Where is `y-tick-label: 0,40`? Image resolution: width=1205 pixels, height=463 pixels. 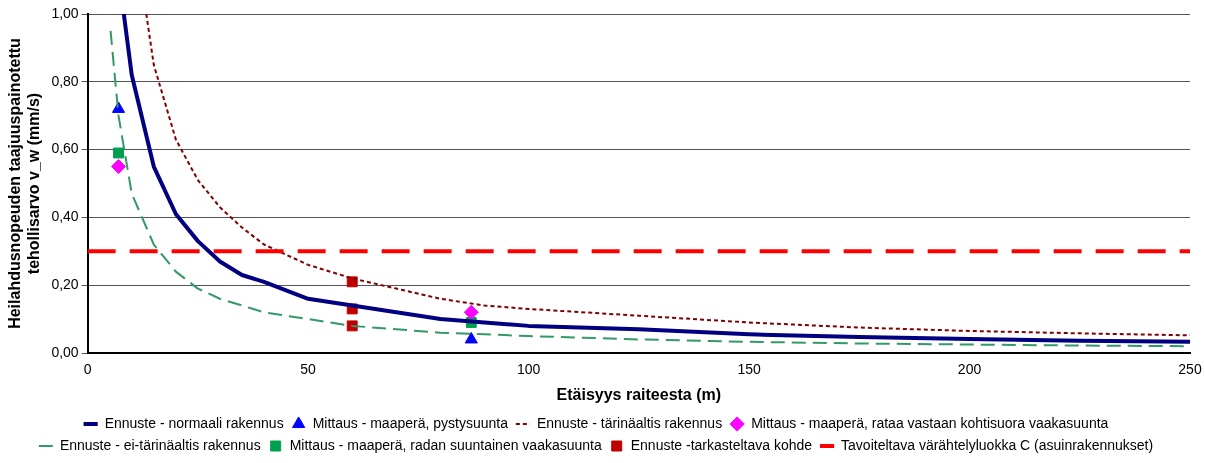
y-tick-label: 0,40 is located at coordinates (65, 216).